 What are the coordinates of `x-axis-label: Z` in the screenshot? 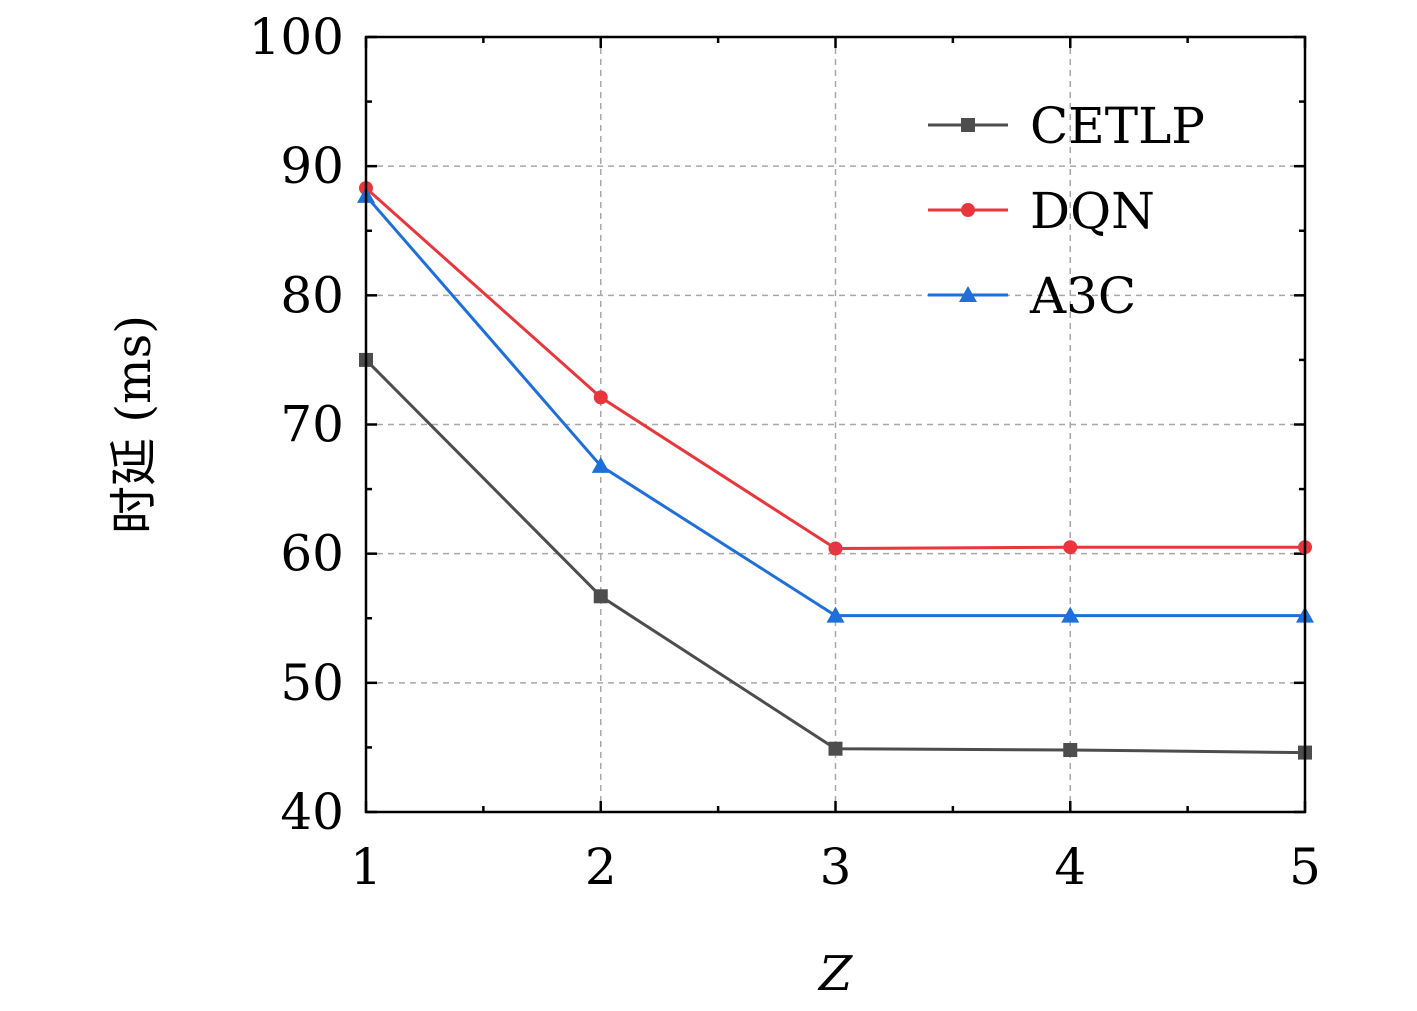 It's located at (835, 974).